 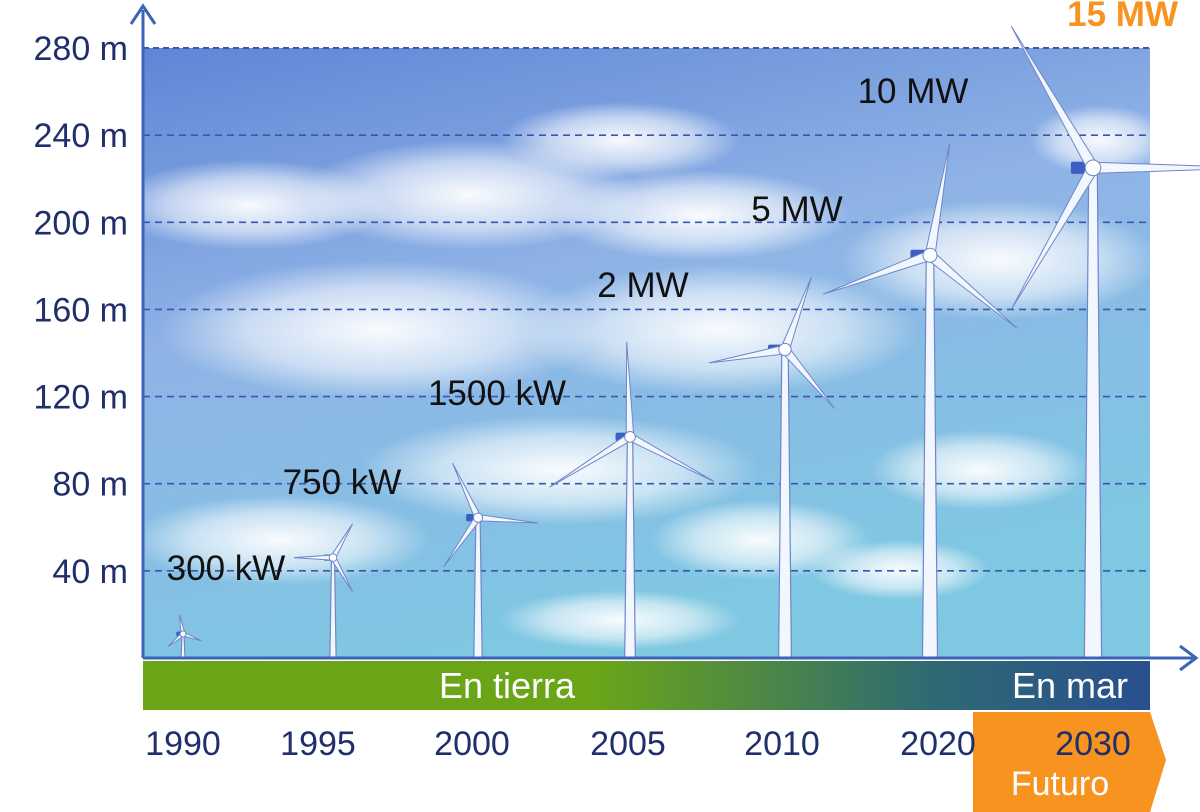 What do you see at coordinates (81, 49) in the screenshot?
I see `y-tick-label: 280 m` at bounding box center [81, 49].